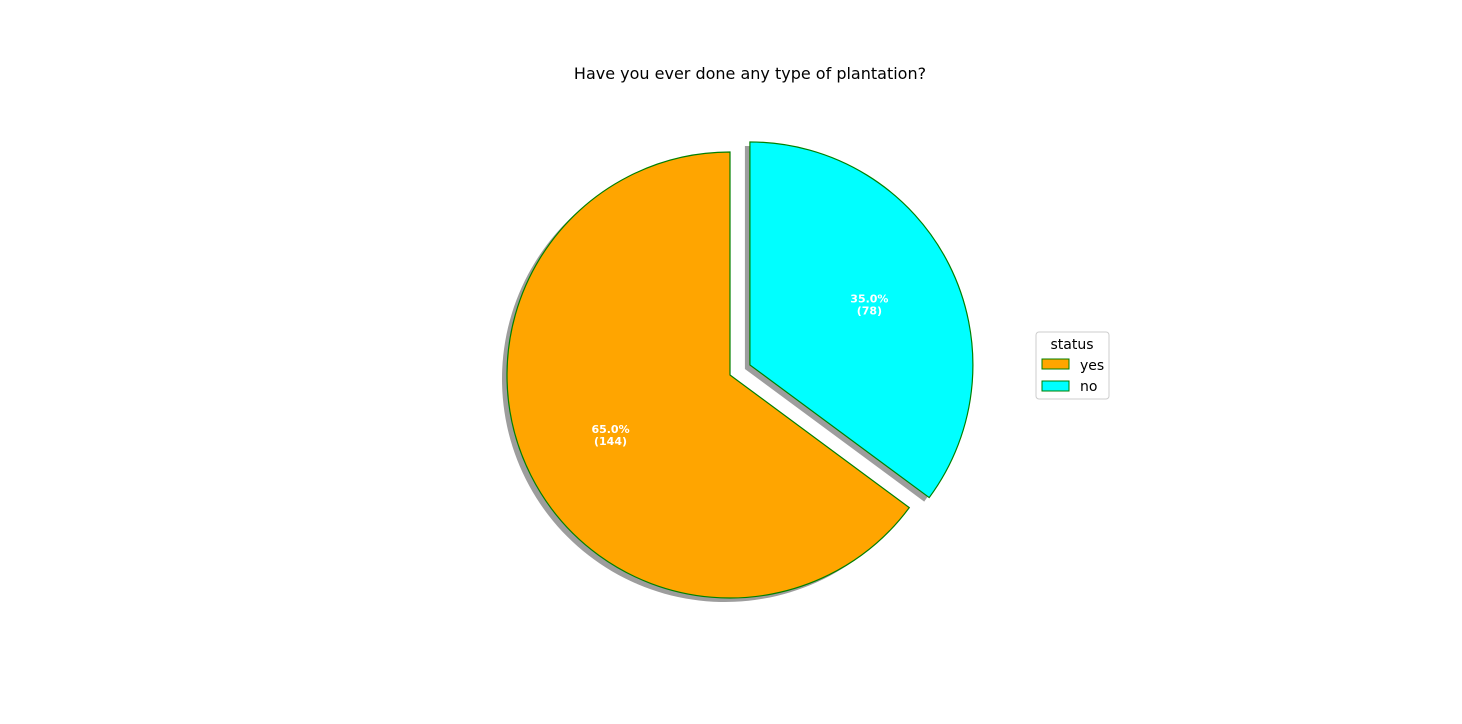  What do you see at coordinates (1055, 364) in the screenshot?
I see `legend-swatch-yes` at bounding box center [1055, 364].